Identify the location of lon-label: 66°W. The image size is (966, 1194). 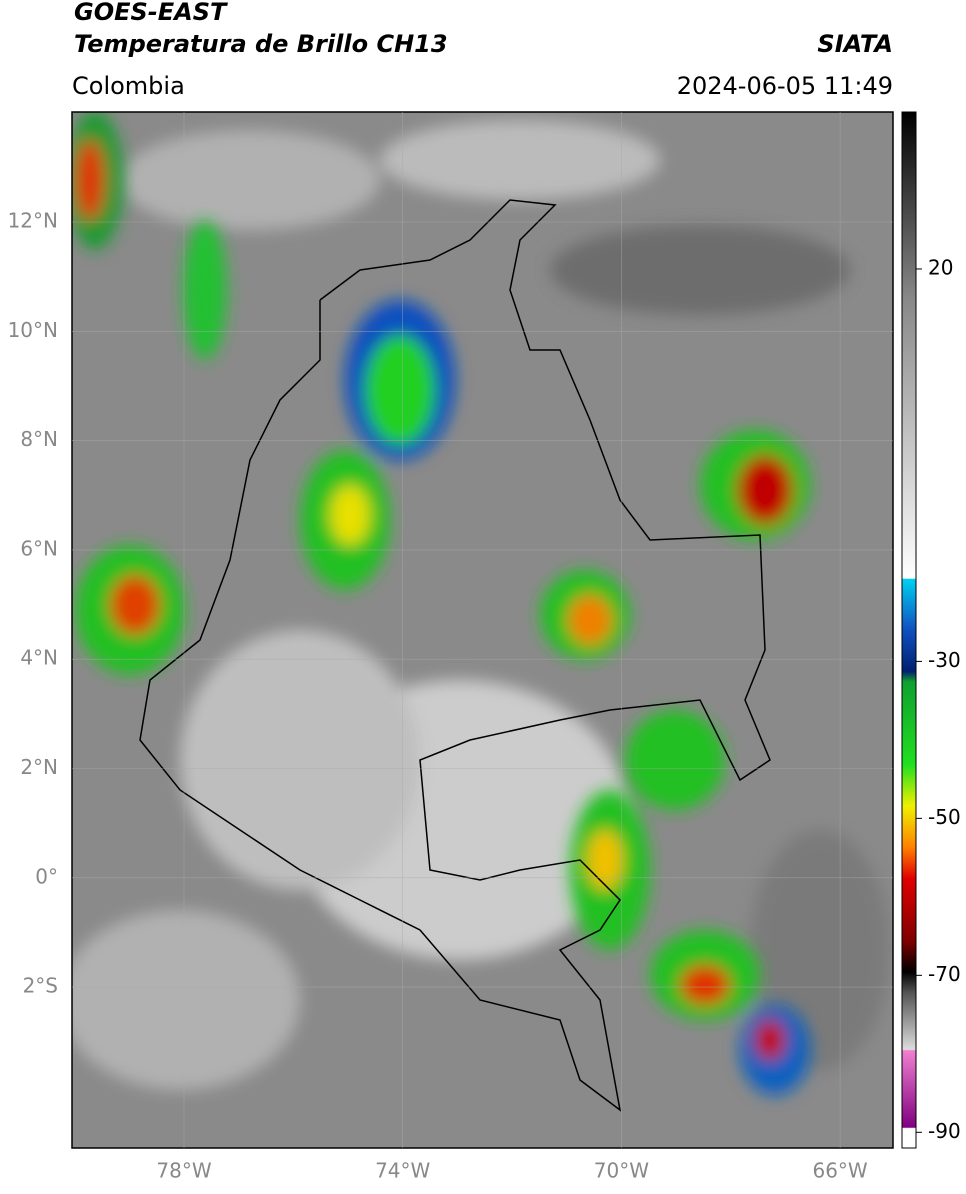
(839, 1171).